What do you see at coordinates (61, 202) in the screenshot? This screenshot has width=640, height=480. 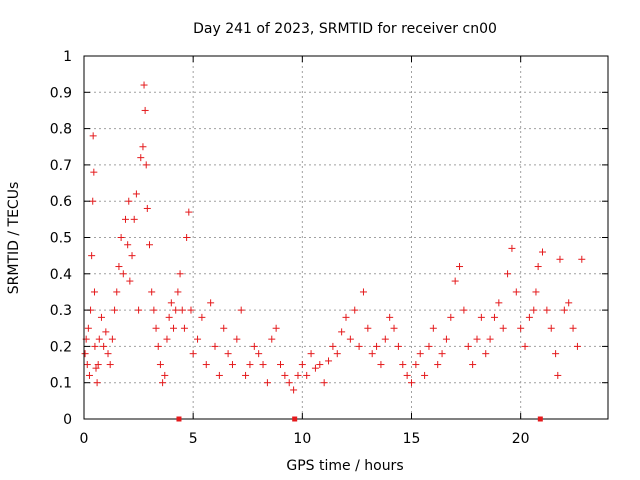 I see `y-tick-label: 0.6` at bounding box center [61, 202].